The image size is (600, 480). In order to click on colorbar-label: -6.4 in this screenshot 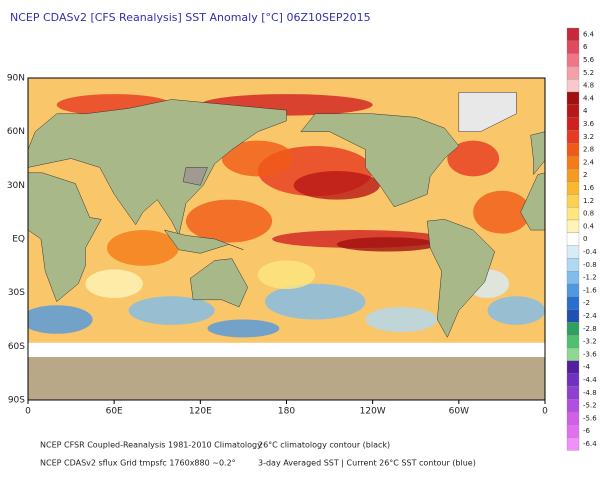, I will do `click(590, 444)`.